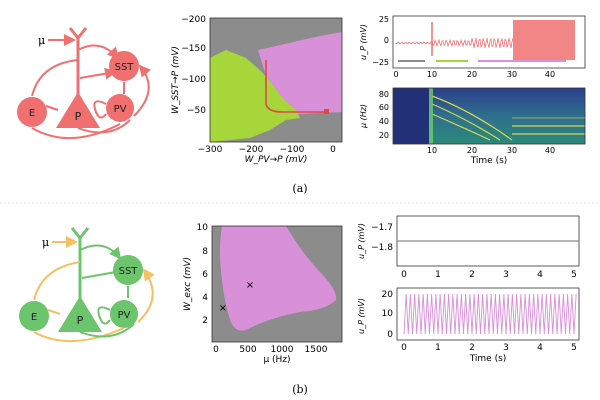  What do you see at coordinates (472, 126) in the screenshot?
I see `spectrogram-a: 80 60 40 20 10 20 30 40 Time (s) μ (Hz)` at bounding box center [472, 126].